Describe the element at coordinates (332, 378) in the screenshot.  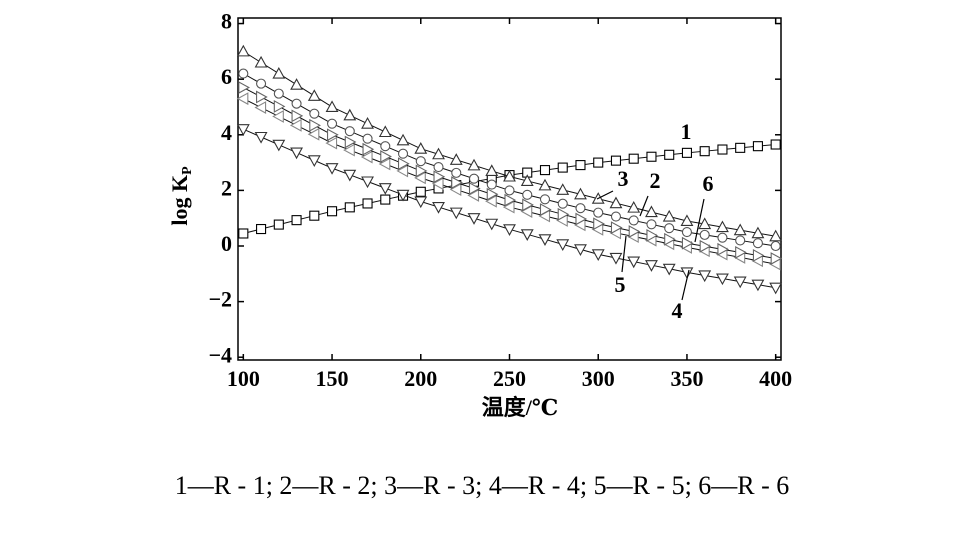
I see `x-tick-label: 150` at that location.